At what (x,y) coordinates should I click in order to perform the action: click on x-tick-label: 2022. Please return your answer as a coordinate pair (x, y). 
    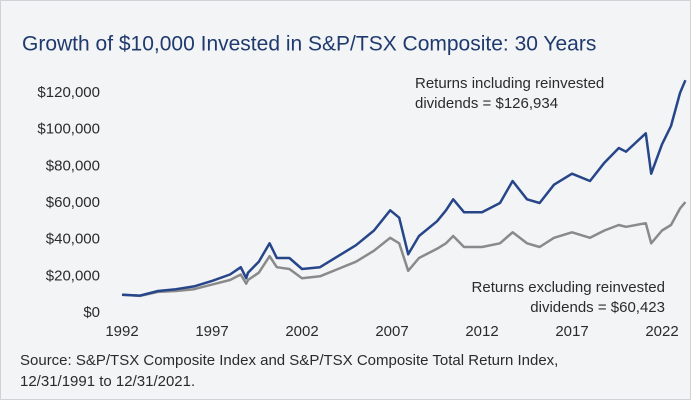
    Looking at the image, I should click on (661, 331).